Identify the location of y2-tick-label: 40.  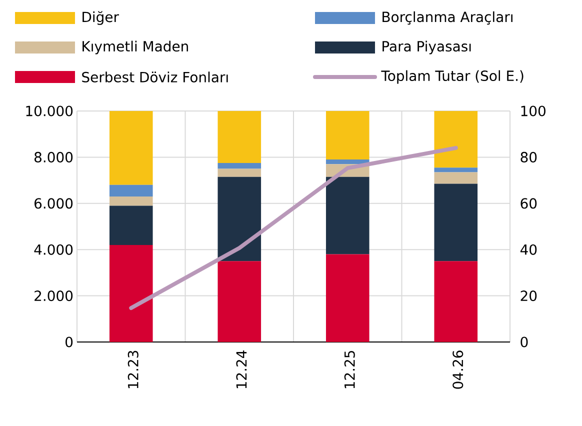
(528, 249).